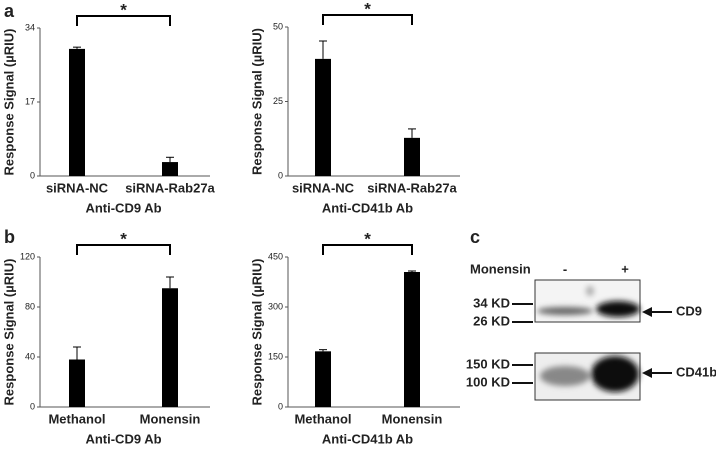  I want to click on target-label: CD9, so click(689, 310).